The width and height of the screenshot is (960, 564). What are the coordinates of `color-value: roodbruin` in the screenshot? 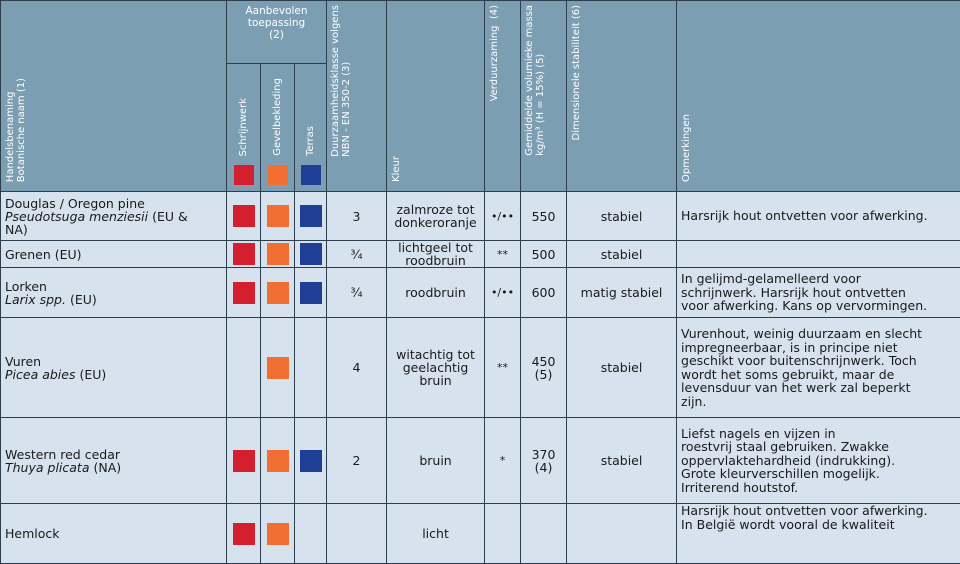 It's located at (435, 292).